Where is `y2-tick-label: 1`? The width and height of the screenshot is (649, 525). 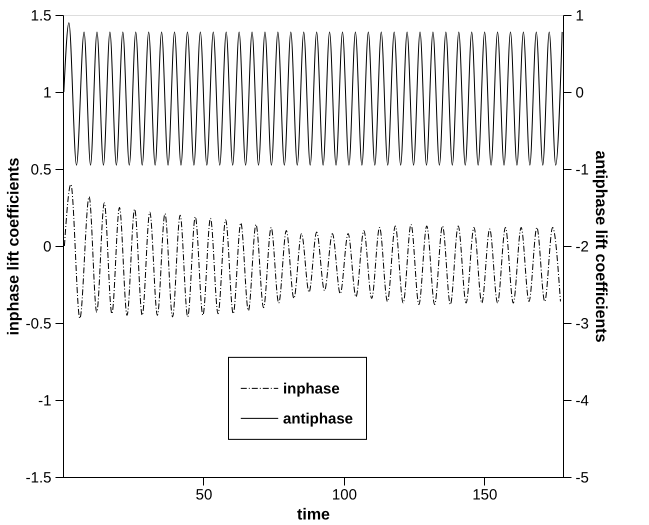 y2-tick-label: 1 is located at coordinates (580, 16).